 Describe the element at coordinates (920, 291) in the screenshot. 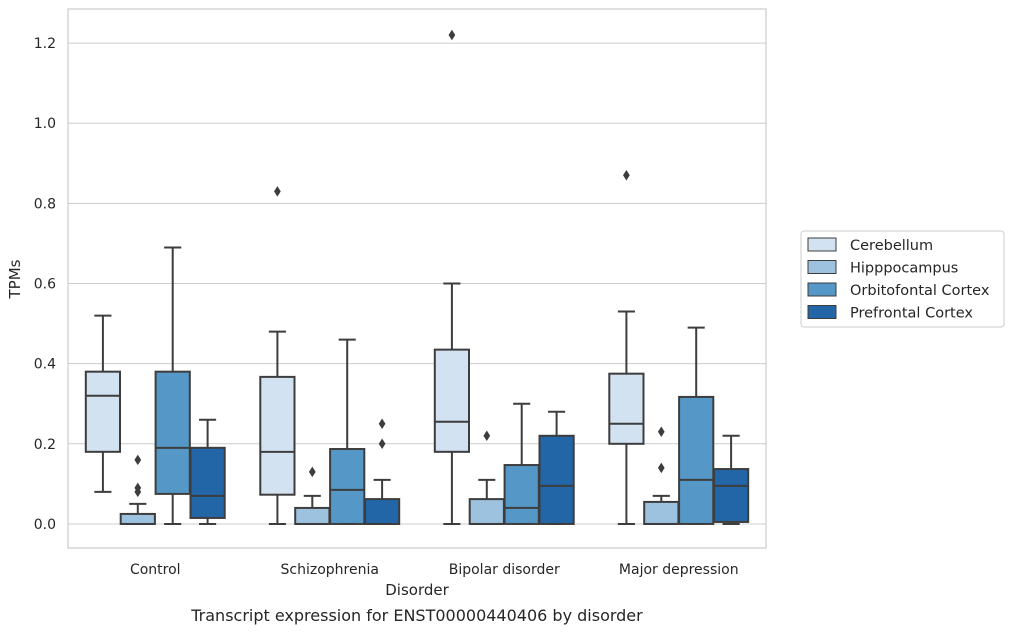

I see `legend-label: Orbitofontal Cortex` at that location.